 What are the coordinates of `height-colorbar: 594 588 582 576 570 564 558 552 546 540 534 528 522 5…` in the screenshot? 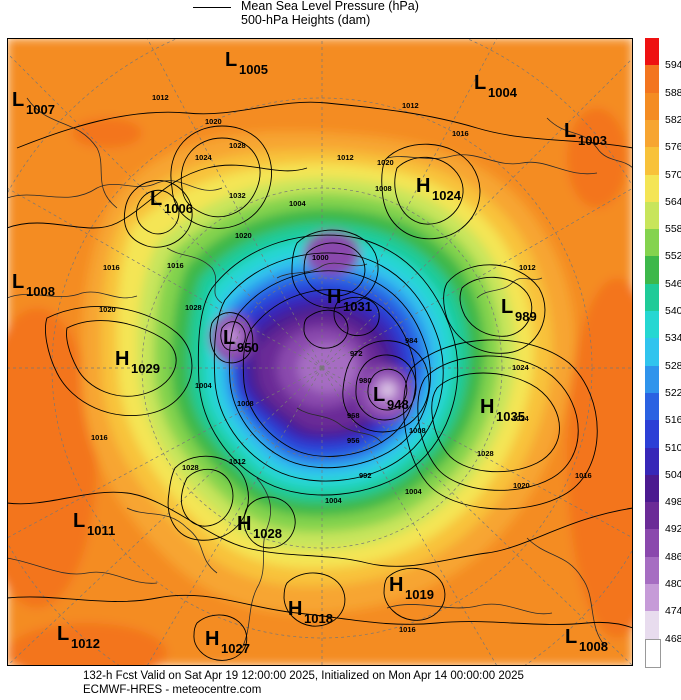 It's located at (663, 353).